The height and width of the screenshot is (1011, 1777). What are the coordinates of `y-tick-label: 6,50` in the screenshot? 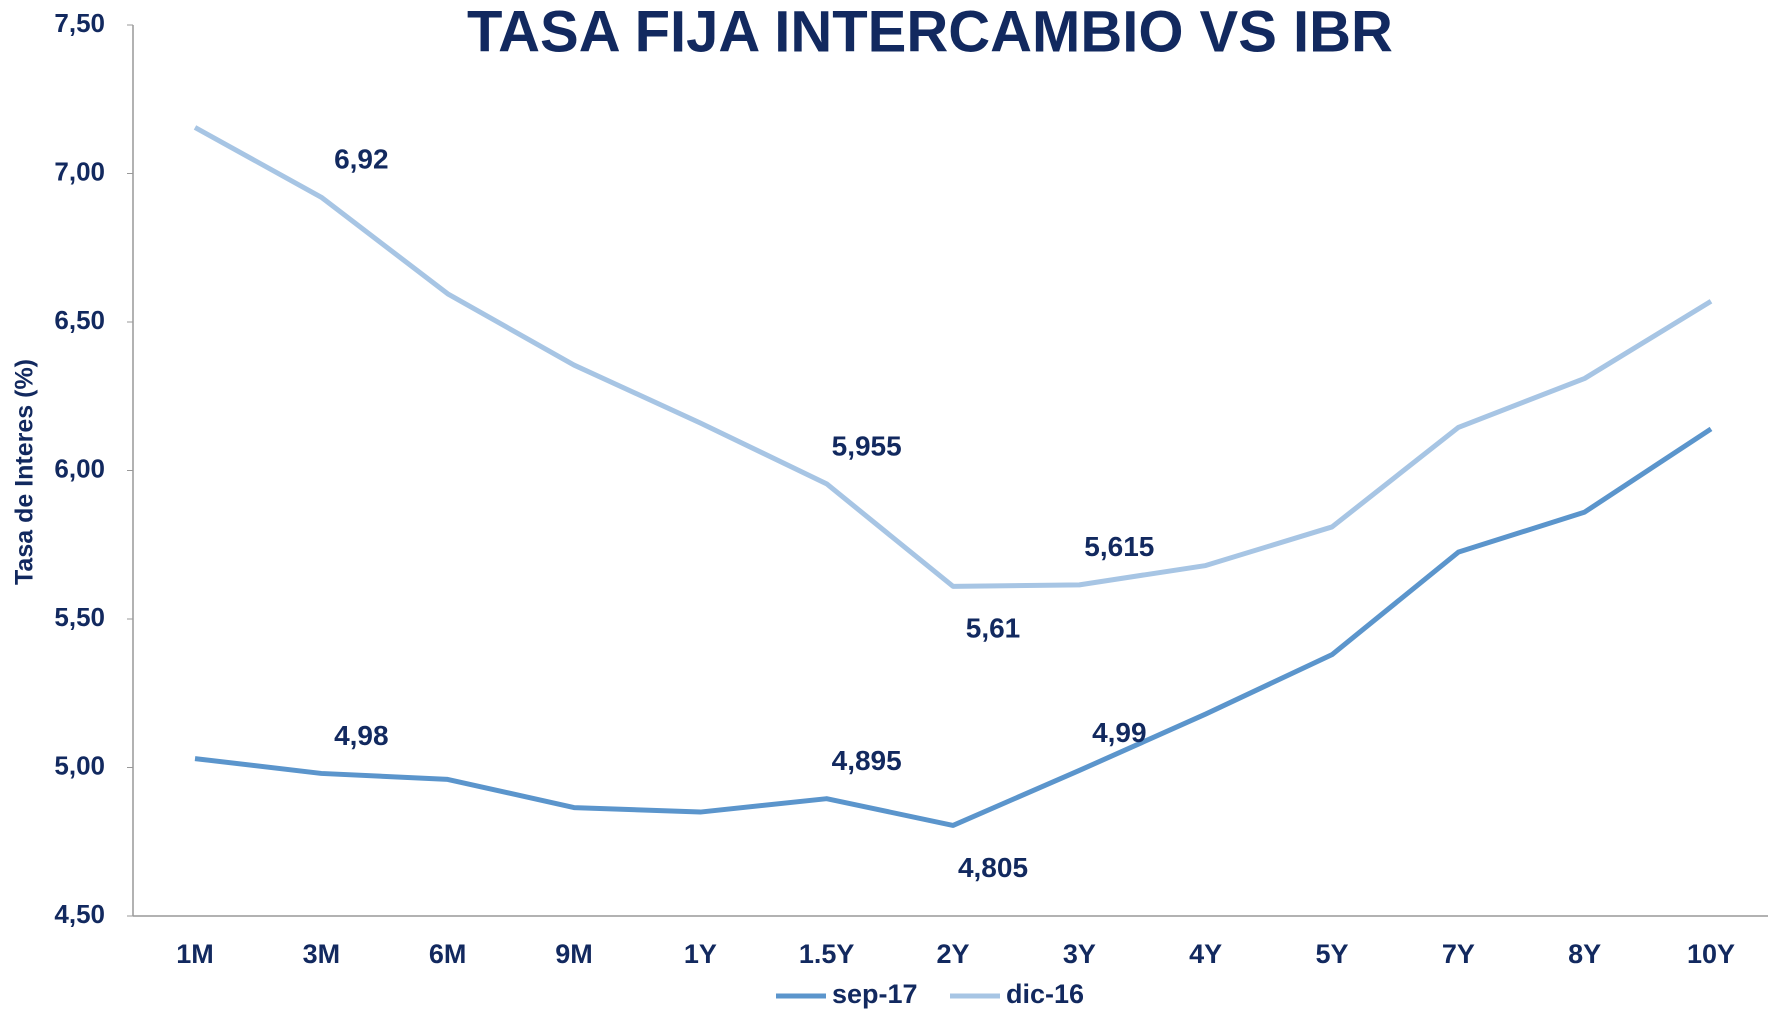 It's located at (79, 320).